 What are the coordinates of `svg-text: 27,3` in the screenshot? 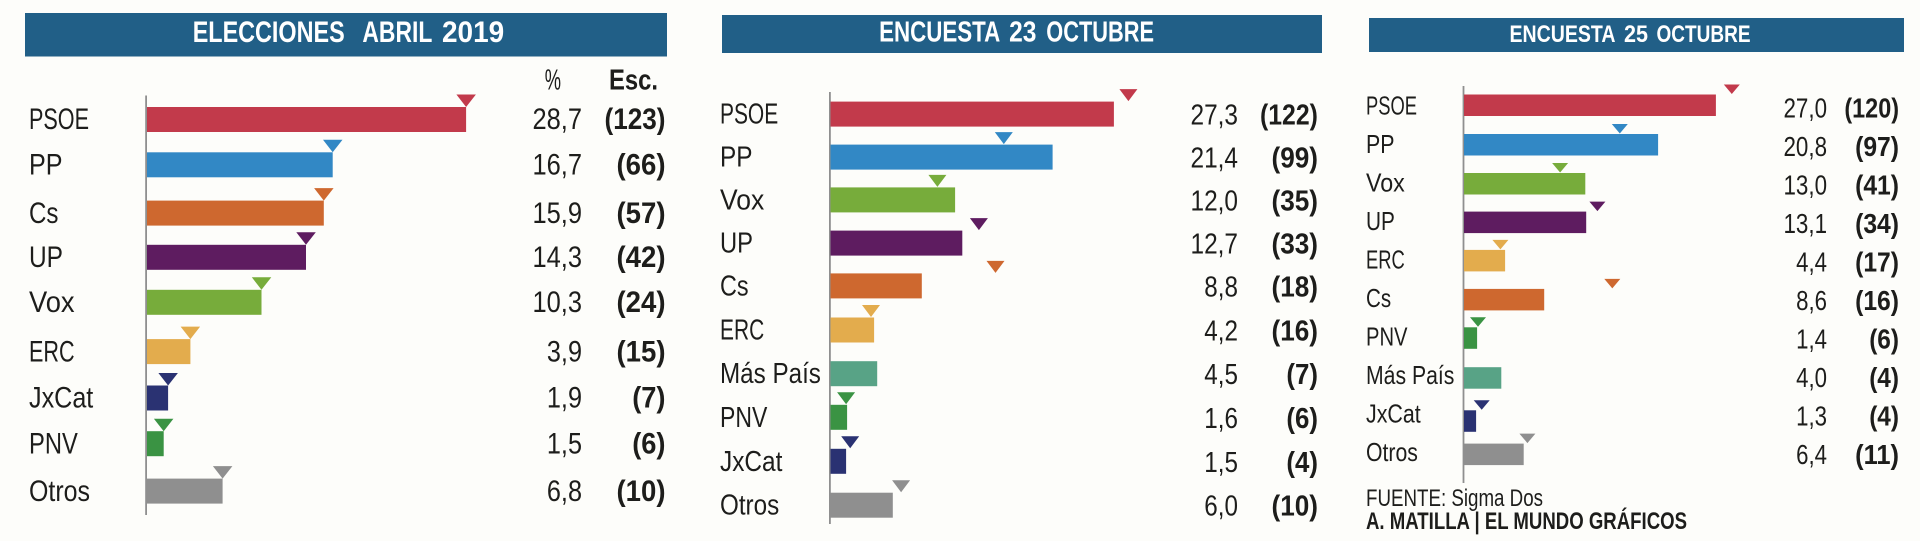 It's located at (1215, 116).